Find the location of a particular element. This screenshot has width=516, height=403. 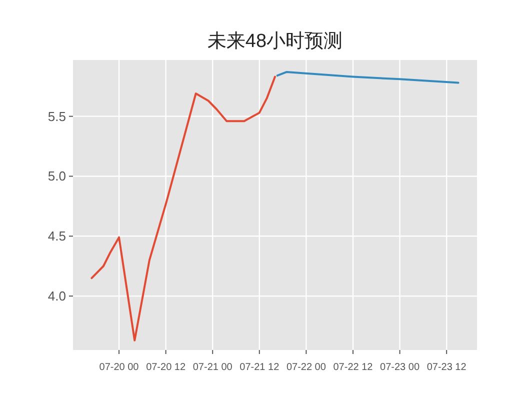

x-tick-label: 07-20 00 is located at coordinates (119, 367).